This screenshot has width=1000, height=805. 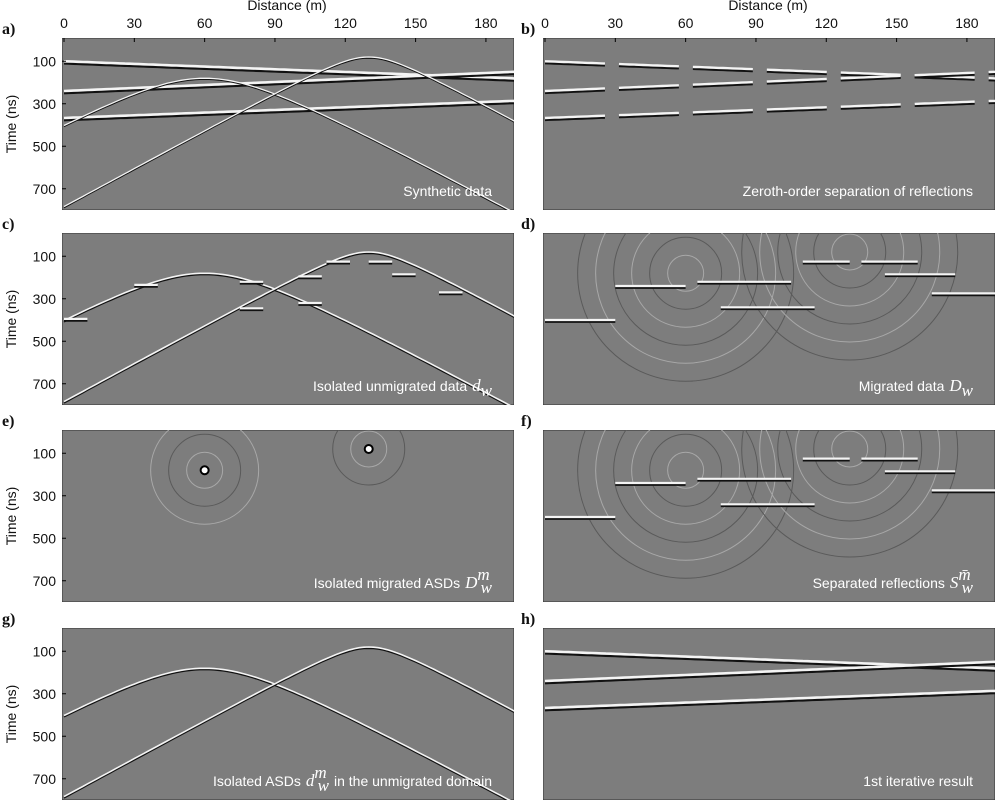 I want to click on panel-label: a), so click(x=8, y=29).